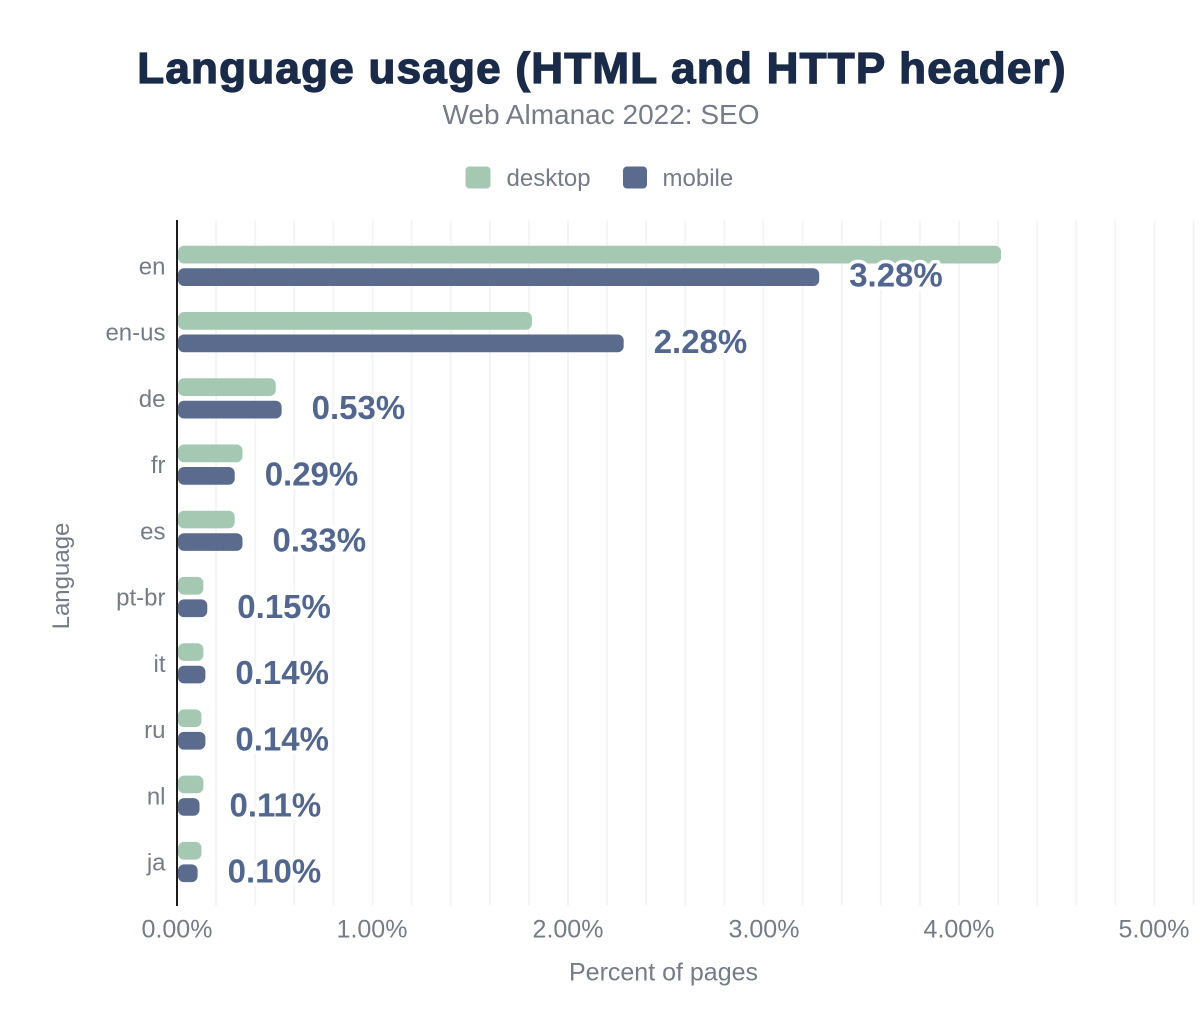 This screenshot has width=1200, height=1019. What do you see at coordinates (568, 930) in the screenshot?
I see `svg-text: 2.00%` at bounding box center [568, 930].